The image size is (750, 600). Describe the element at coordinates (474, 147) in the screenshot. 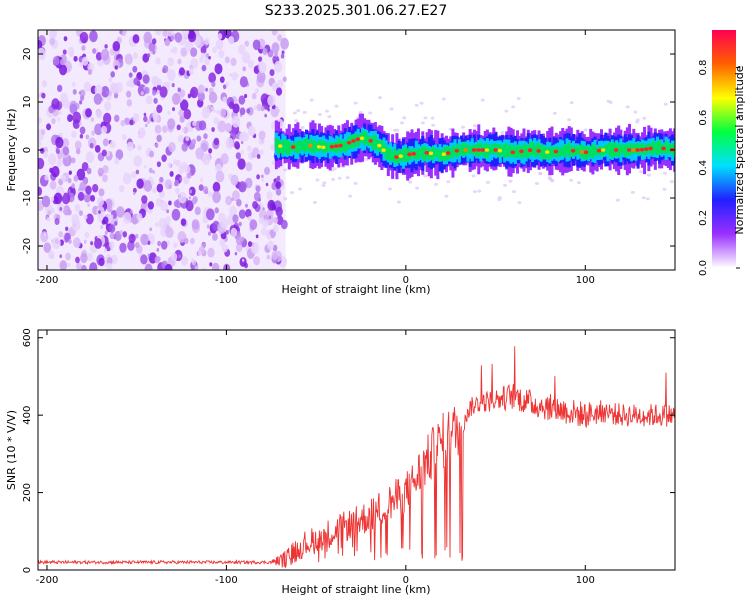

I see `frequency-track` at that location.